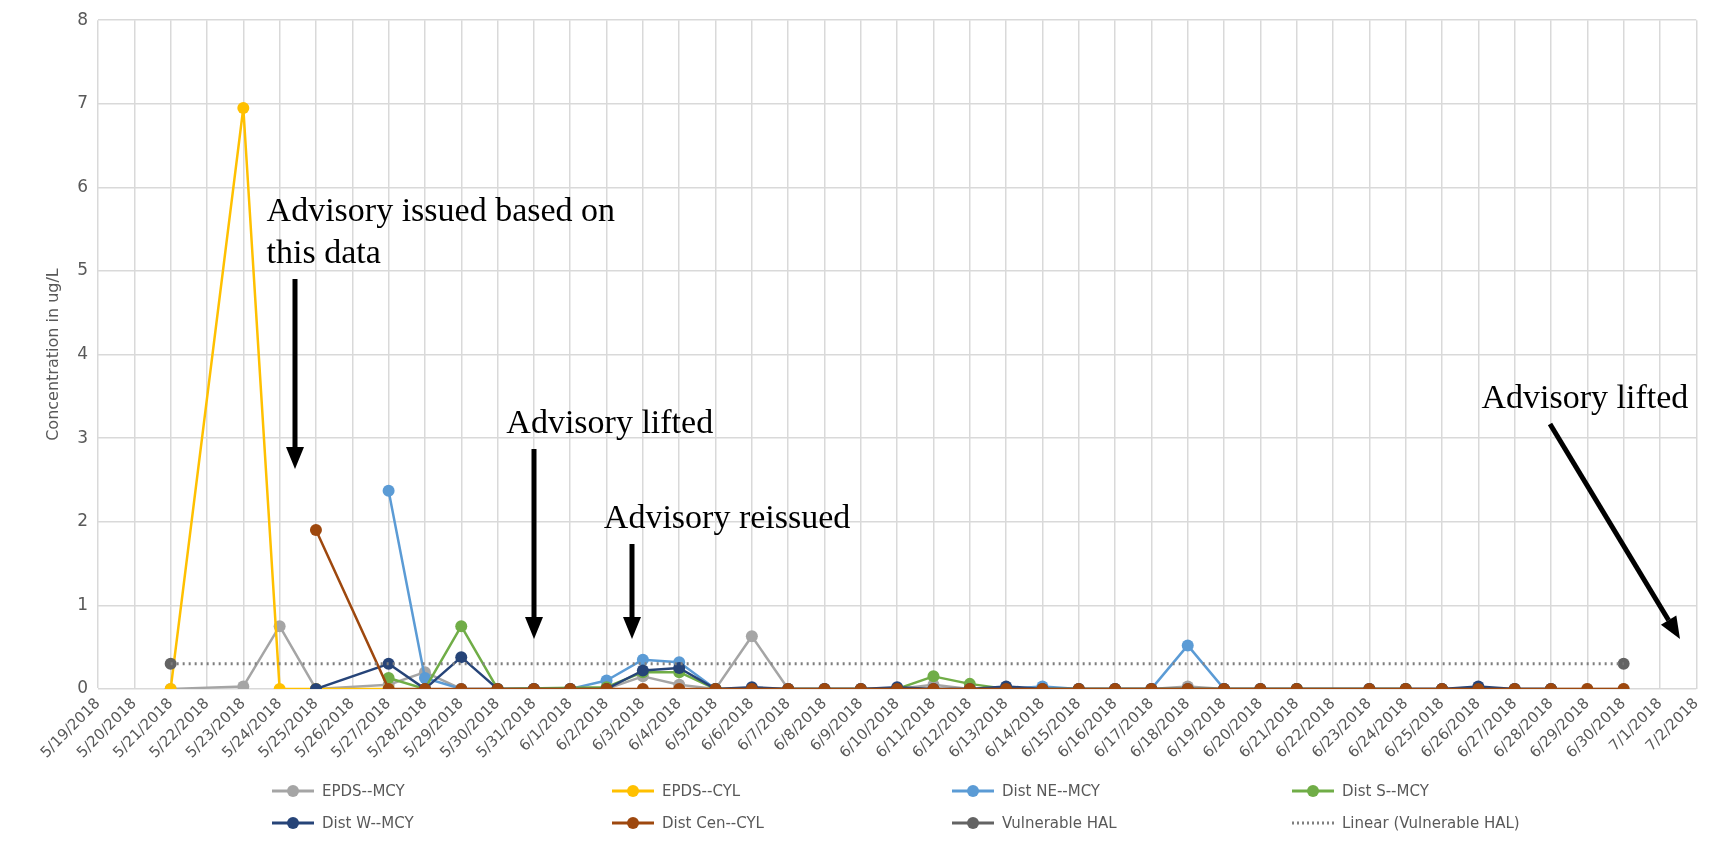  I want to click on legend-label: Linear (Vulnerable HAL), so click(1431, 823).